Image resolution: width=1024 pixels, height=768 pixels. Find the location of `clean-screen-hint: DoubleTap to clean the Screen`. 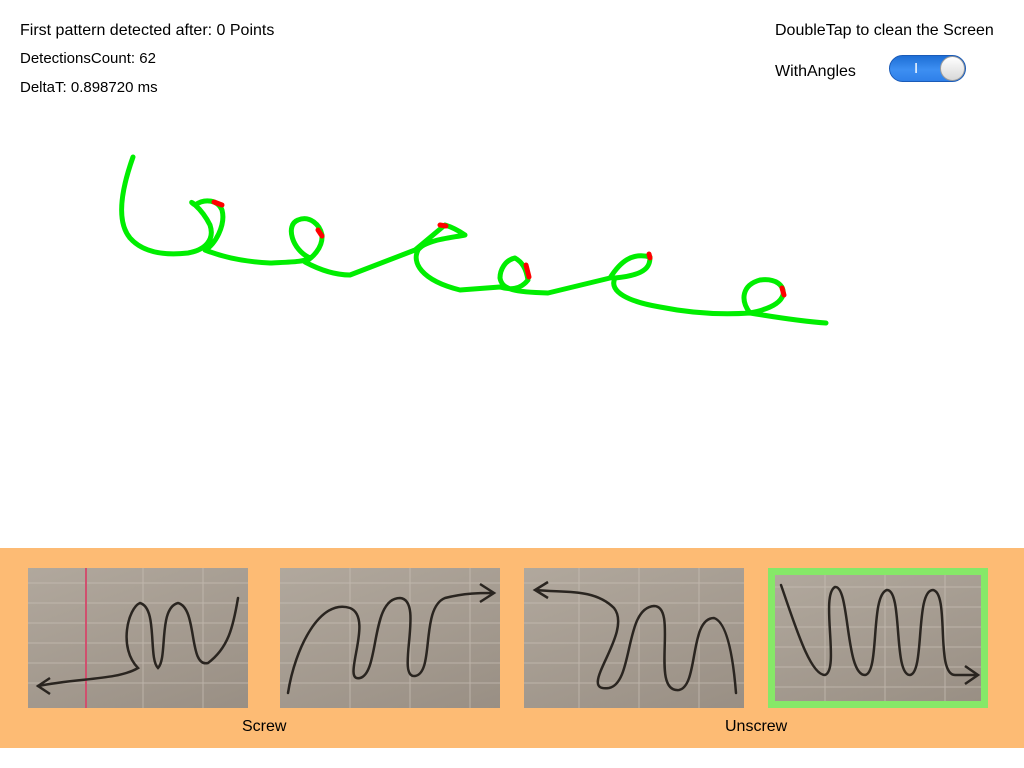

clean-screen-hint: DoubleTap to clean the Screen is located at coordinates (884, 30).